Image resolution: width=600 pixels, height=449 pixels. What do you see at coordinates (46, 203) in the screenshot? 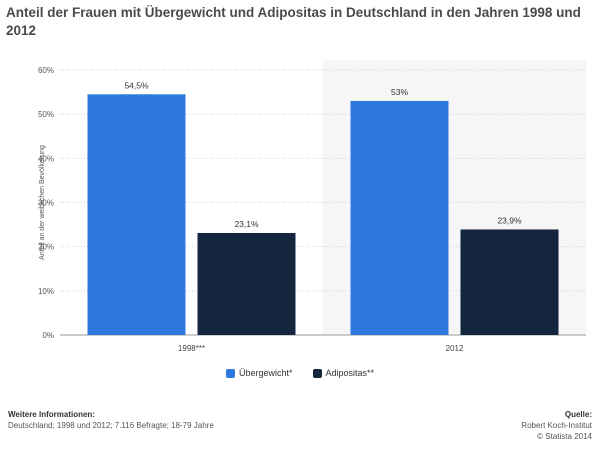
I see `y-tick-label: 30%` at bounding box center [46, 203].